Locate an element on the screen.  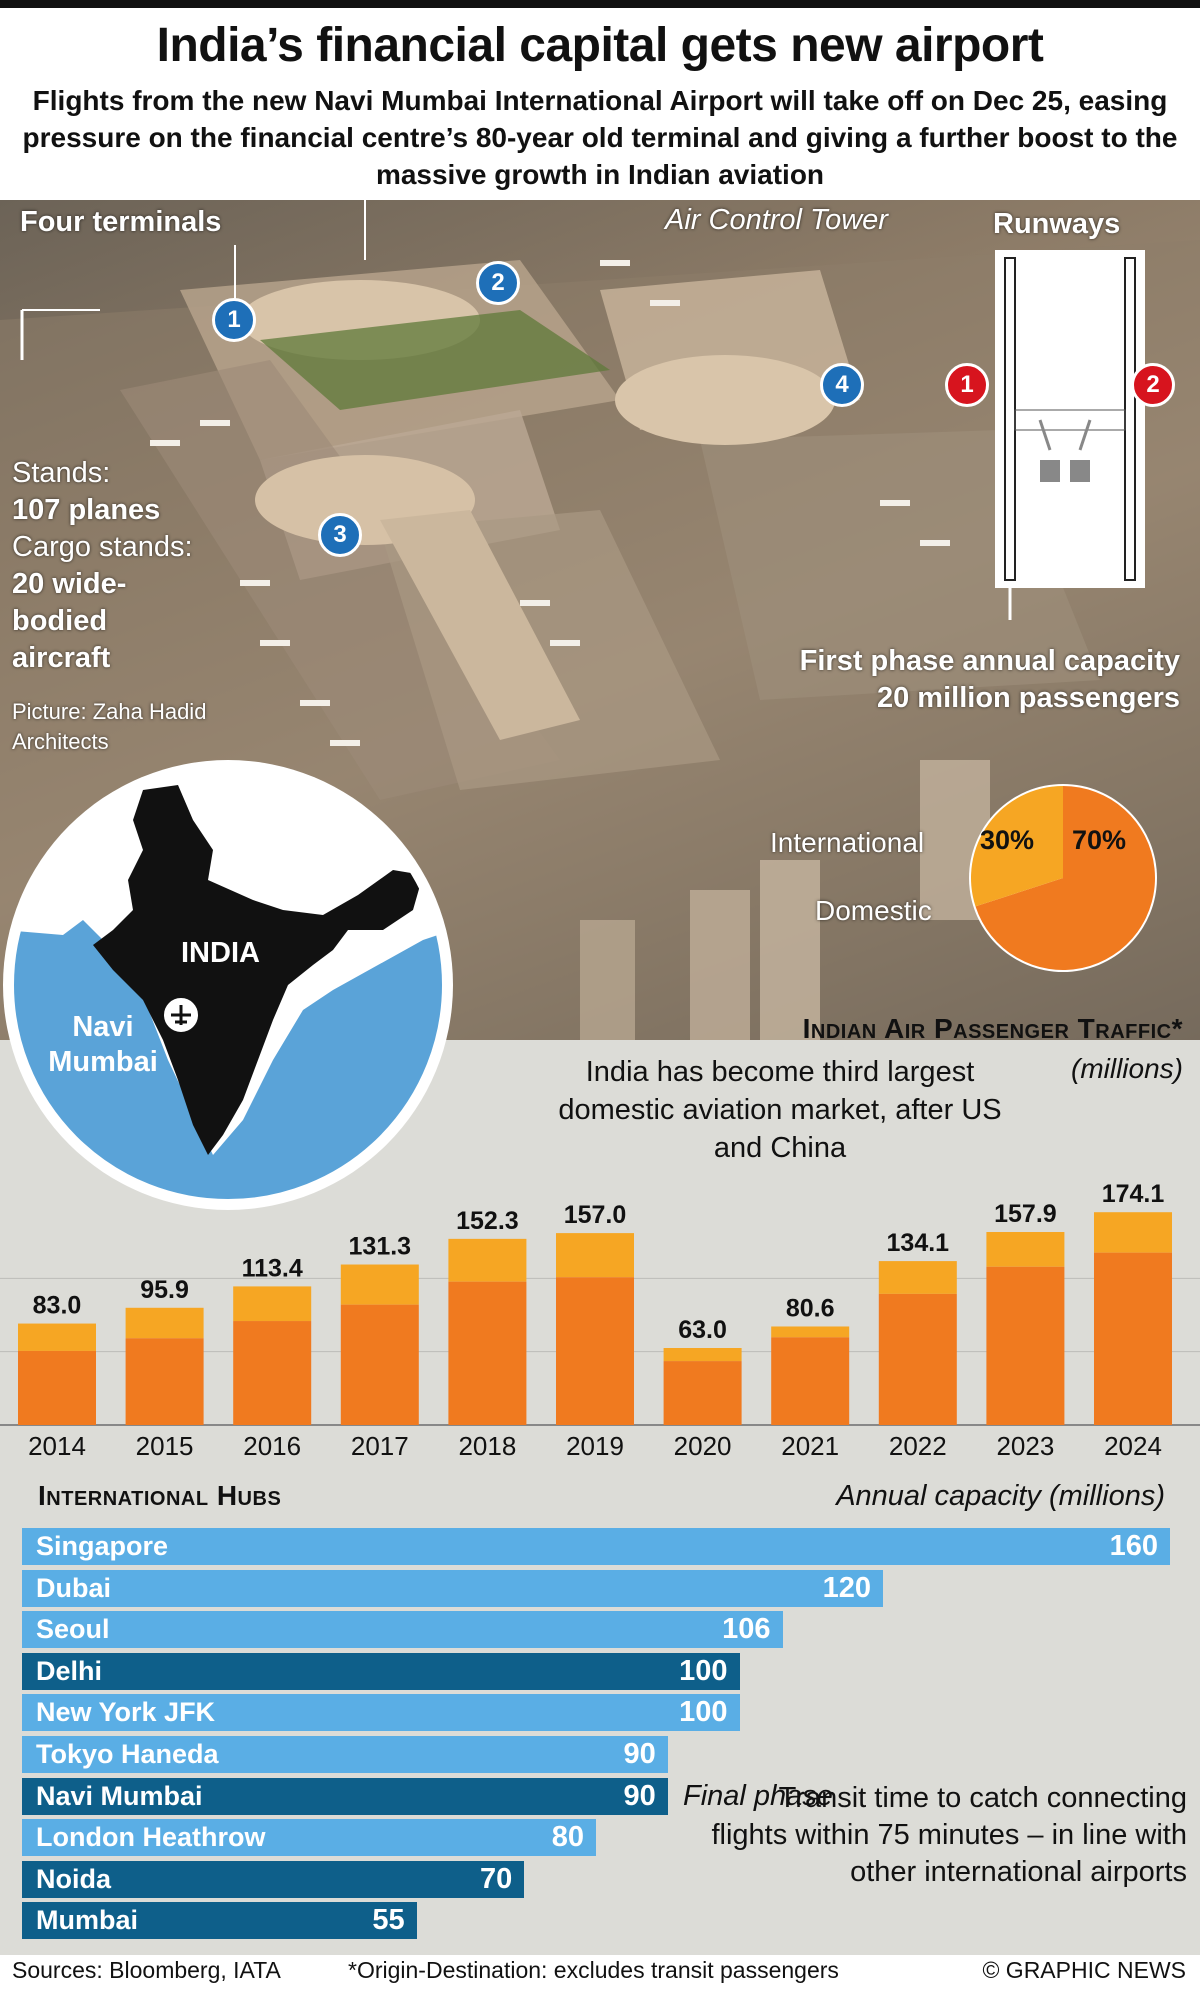
stands-value: 107 planes is located at coordinates (86, 510).